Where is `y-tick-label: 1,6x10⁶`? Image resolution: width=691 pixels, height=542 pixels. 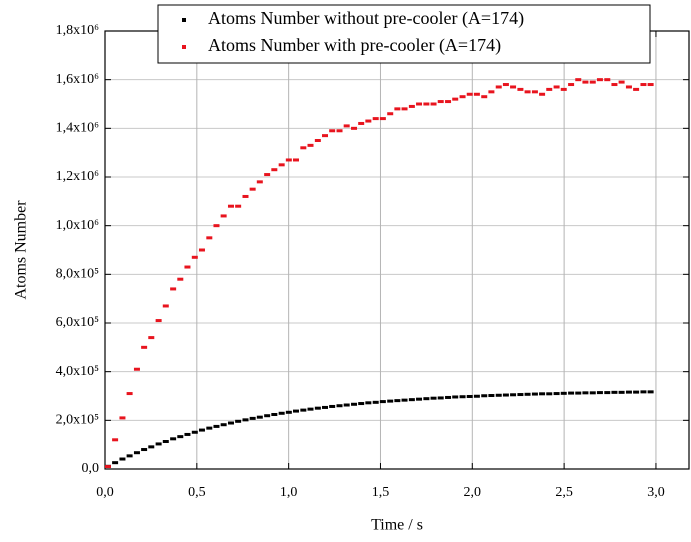
y-tick-label: 1,6x10⁶ is located at coordinates (78, 79).